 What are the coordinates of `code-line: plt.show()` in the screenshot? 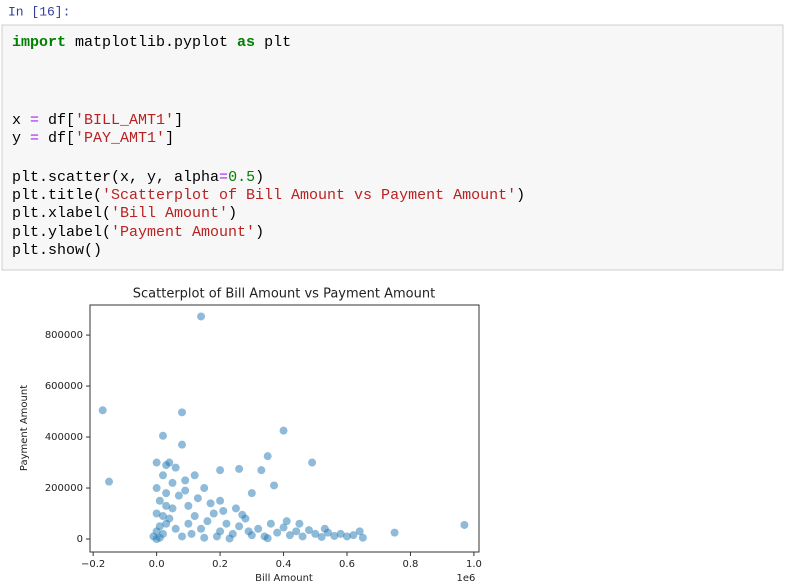 It's located at (57, 250).